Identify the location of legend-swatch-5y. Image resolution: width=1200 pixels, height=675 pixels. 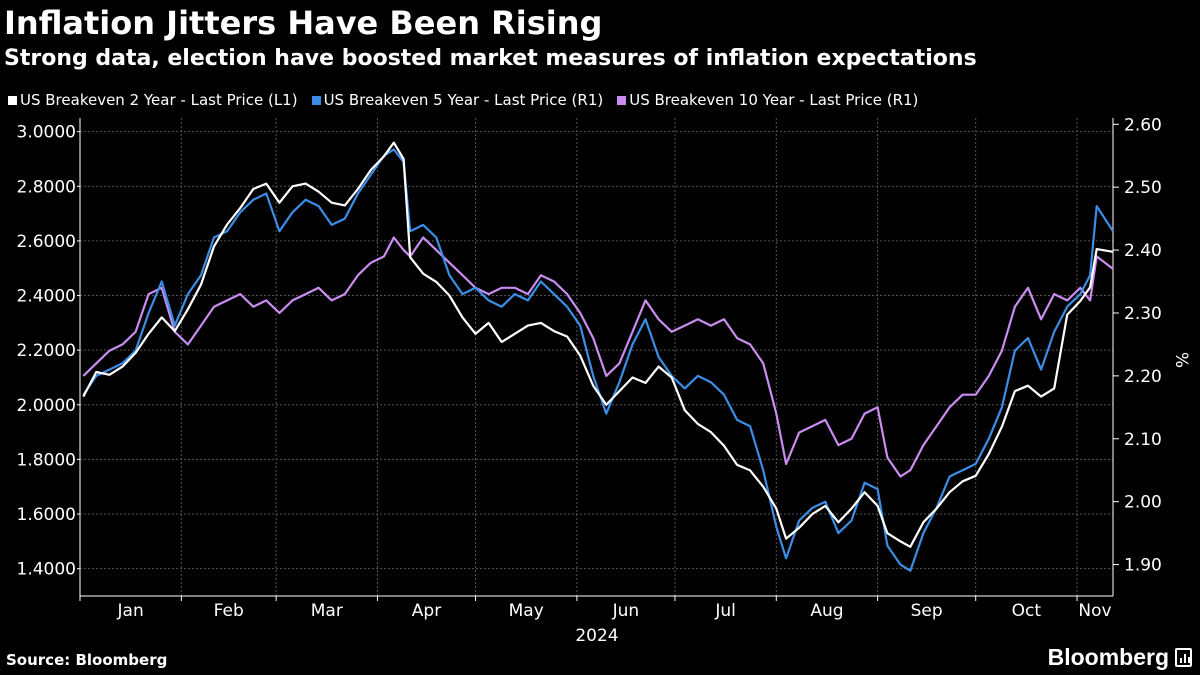
(316, 100).